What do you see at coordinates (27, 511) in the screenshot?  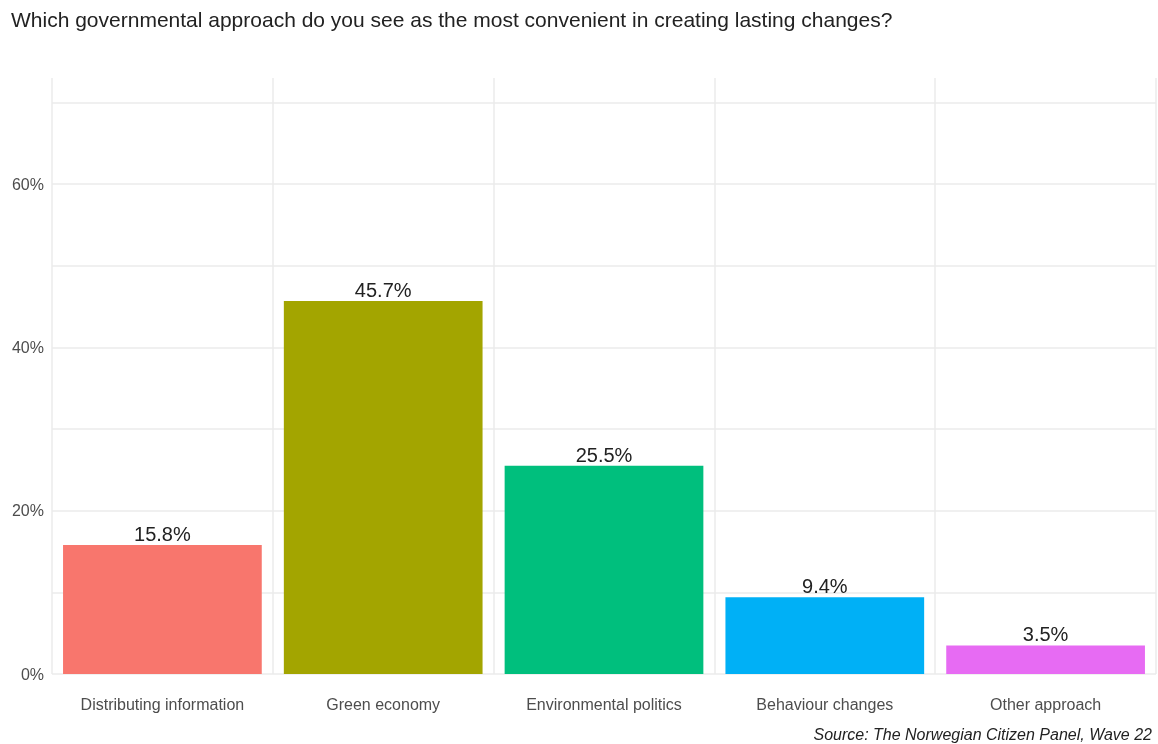 I see `y-tick-label: 20%` at bounding box center [27, 511].